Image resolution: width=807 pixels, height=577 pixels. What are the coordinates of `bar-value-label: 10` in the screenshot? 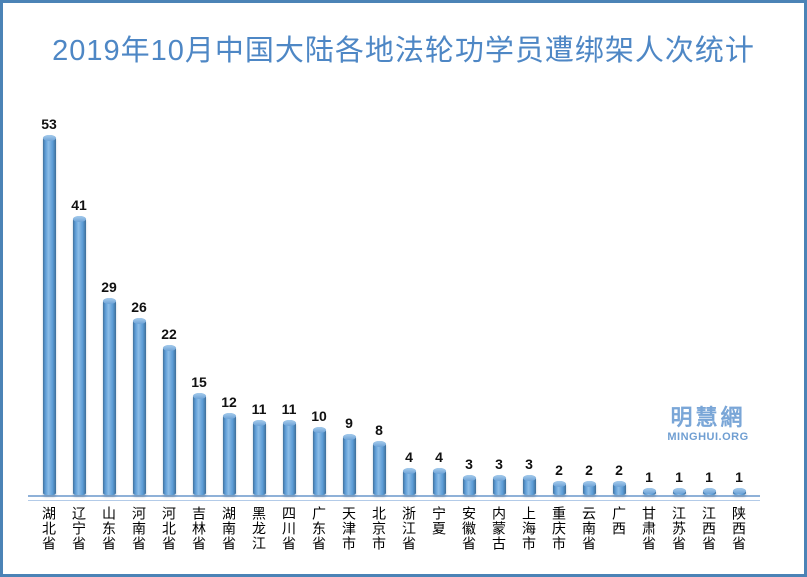 It's located at (319, 416).